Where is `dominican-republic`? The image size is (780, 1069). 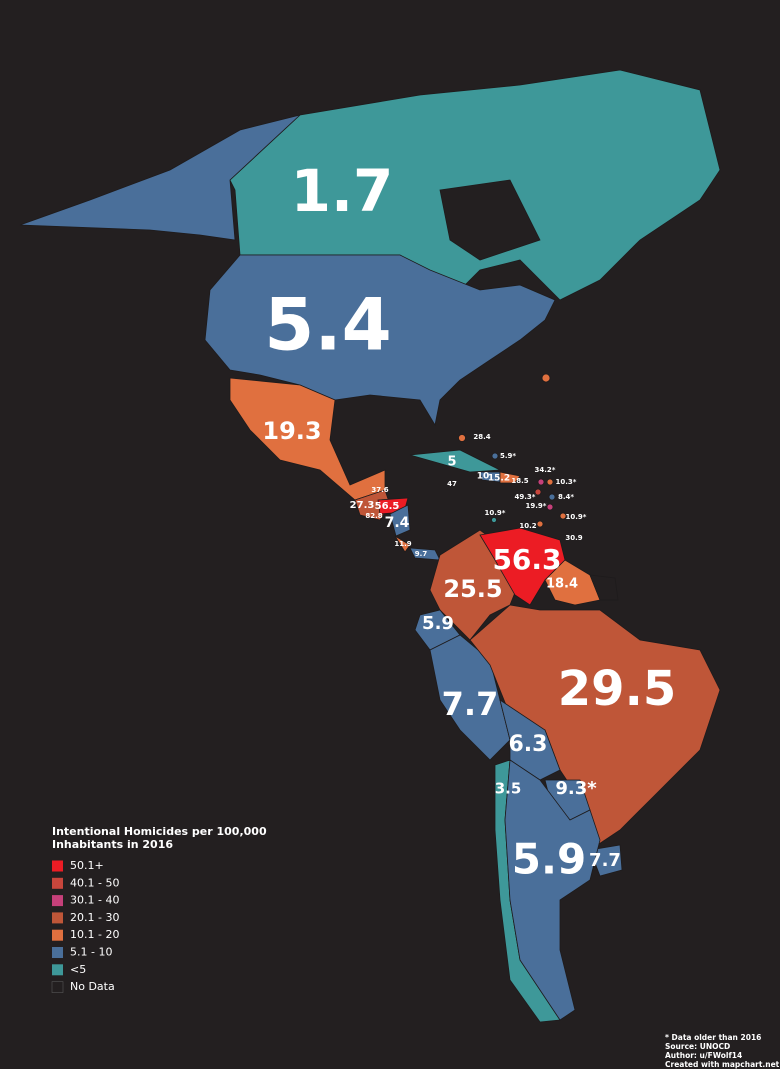 dominican-republic is located at coordinates (510, 477).